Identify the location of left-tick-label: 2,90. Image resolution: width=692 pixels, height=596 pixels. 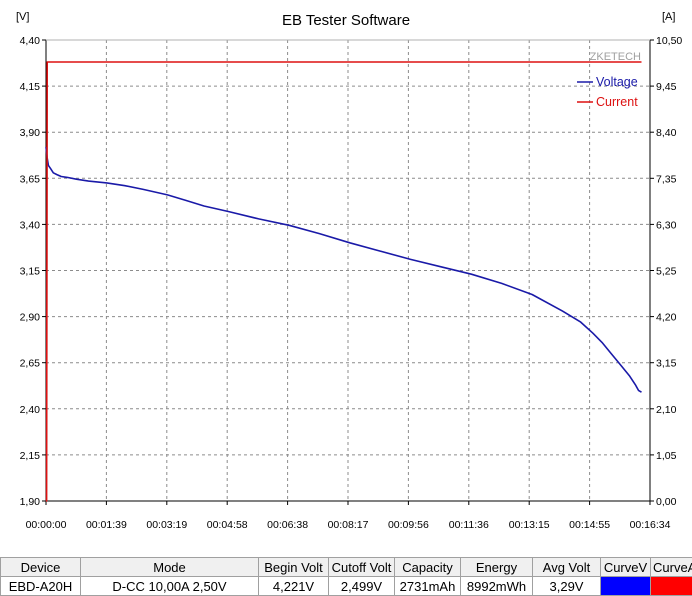
(30, 318).